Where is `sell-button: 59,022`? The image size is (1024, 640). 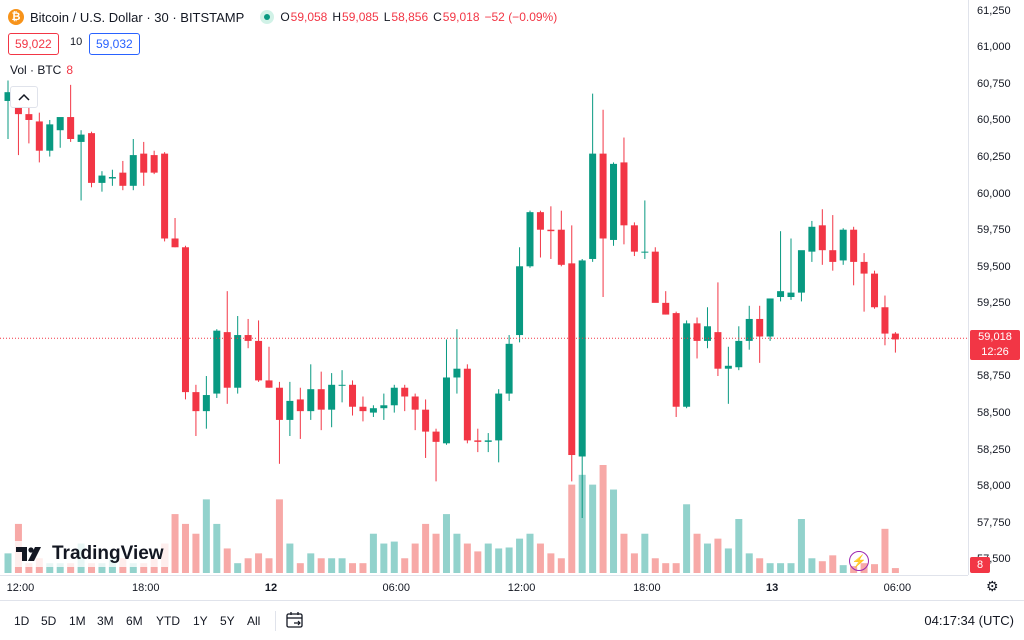 sell-button: 59,022 is located at coordinates (33, 44).